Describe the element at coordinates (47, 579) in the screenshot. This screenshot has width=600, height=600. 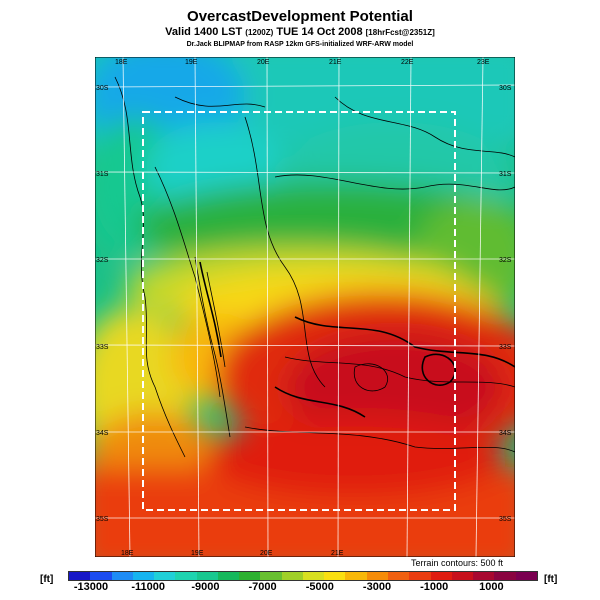
I see `colorbar-unit-left: [ft]` at that location.